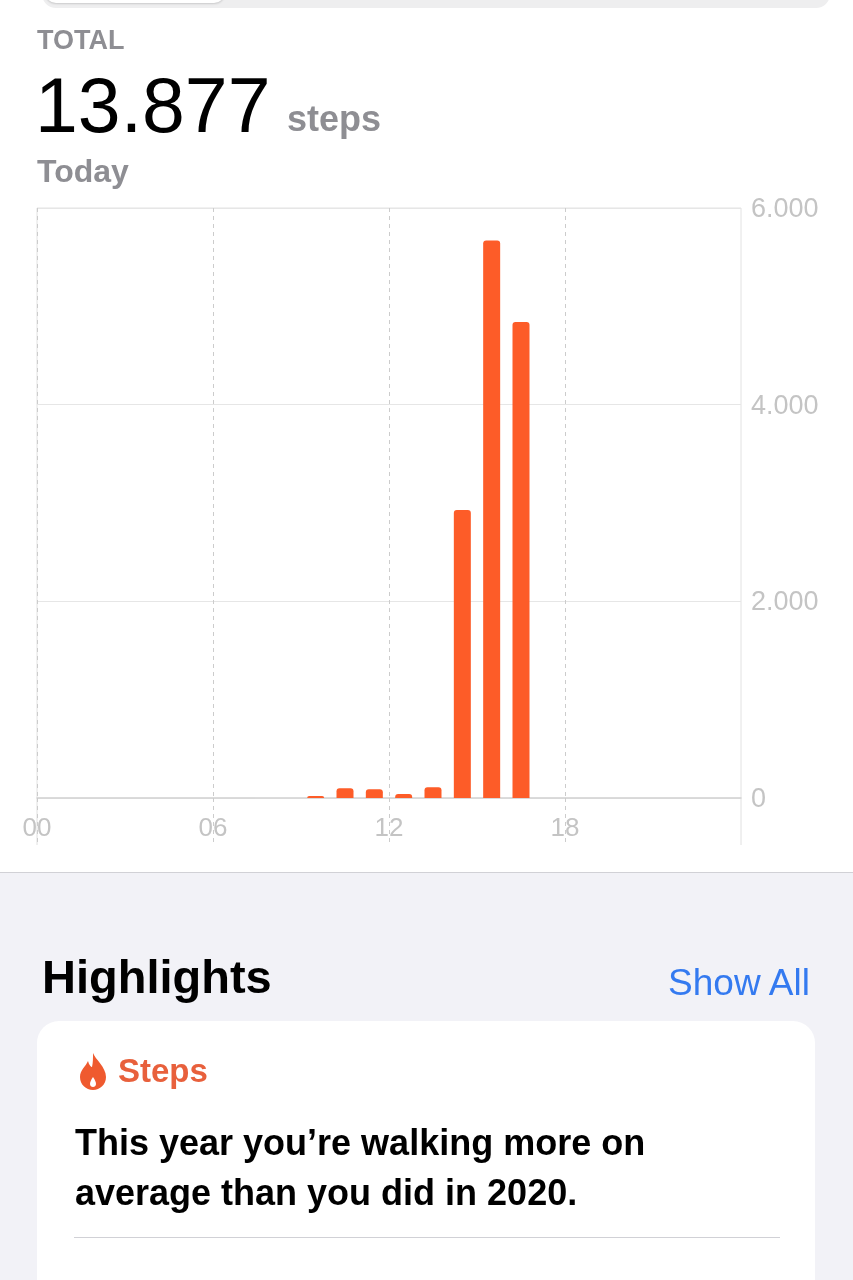  Describe the element at coordinates (163, 1070) in the screenshot. I see `text: Steps` at that location.